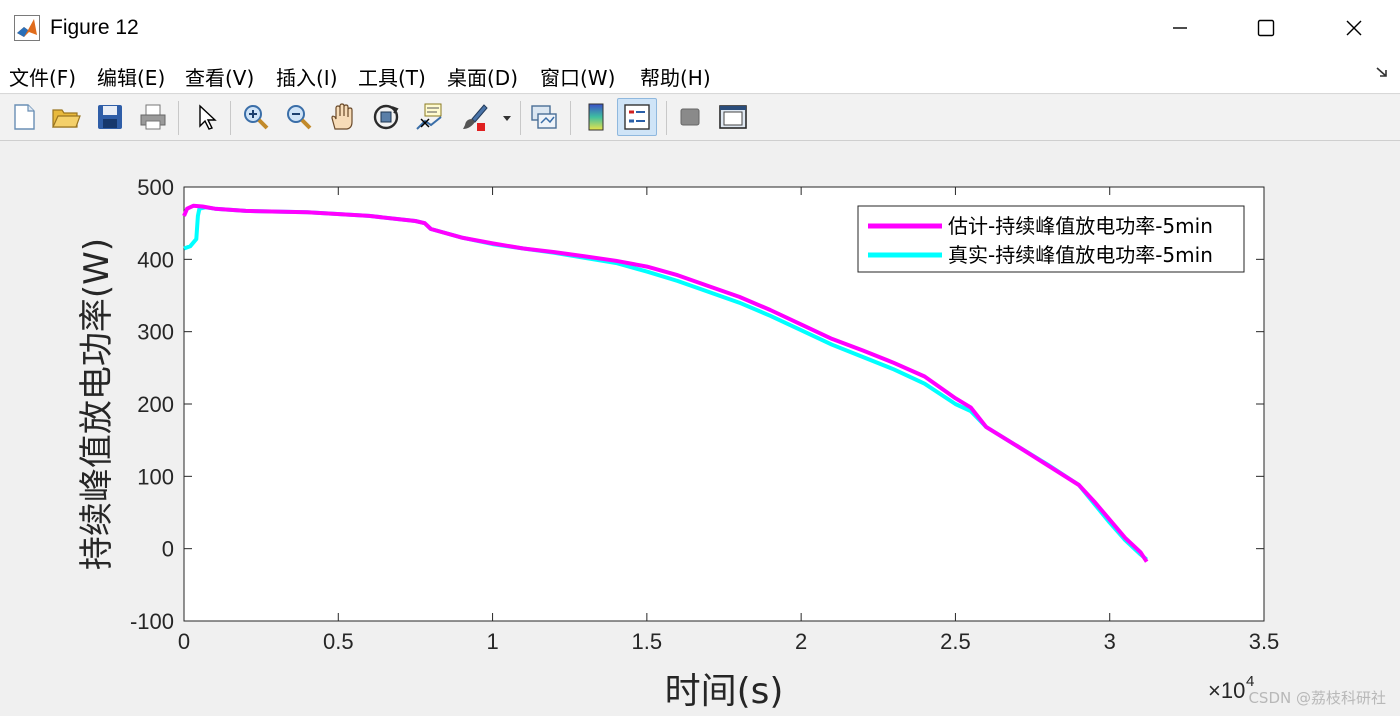  Describe the element at coordinates (1382, 74) in the screenshot. I see `dock-arrow-icon` at that location.